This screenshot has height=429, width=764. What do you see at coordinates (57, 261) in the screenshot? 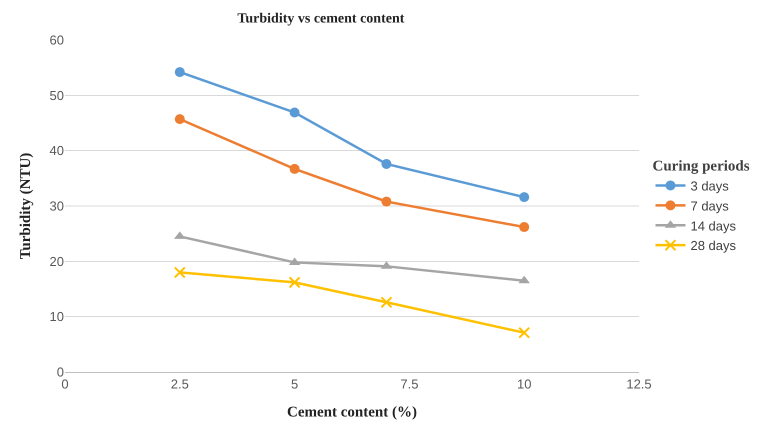
I see `y-tick-label: 20` at bounding box center [57, 261].